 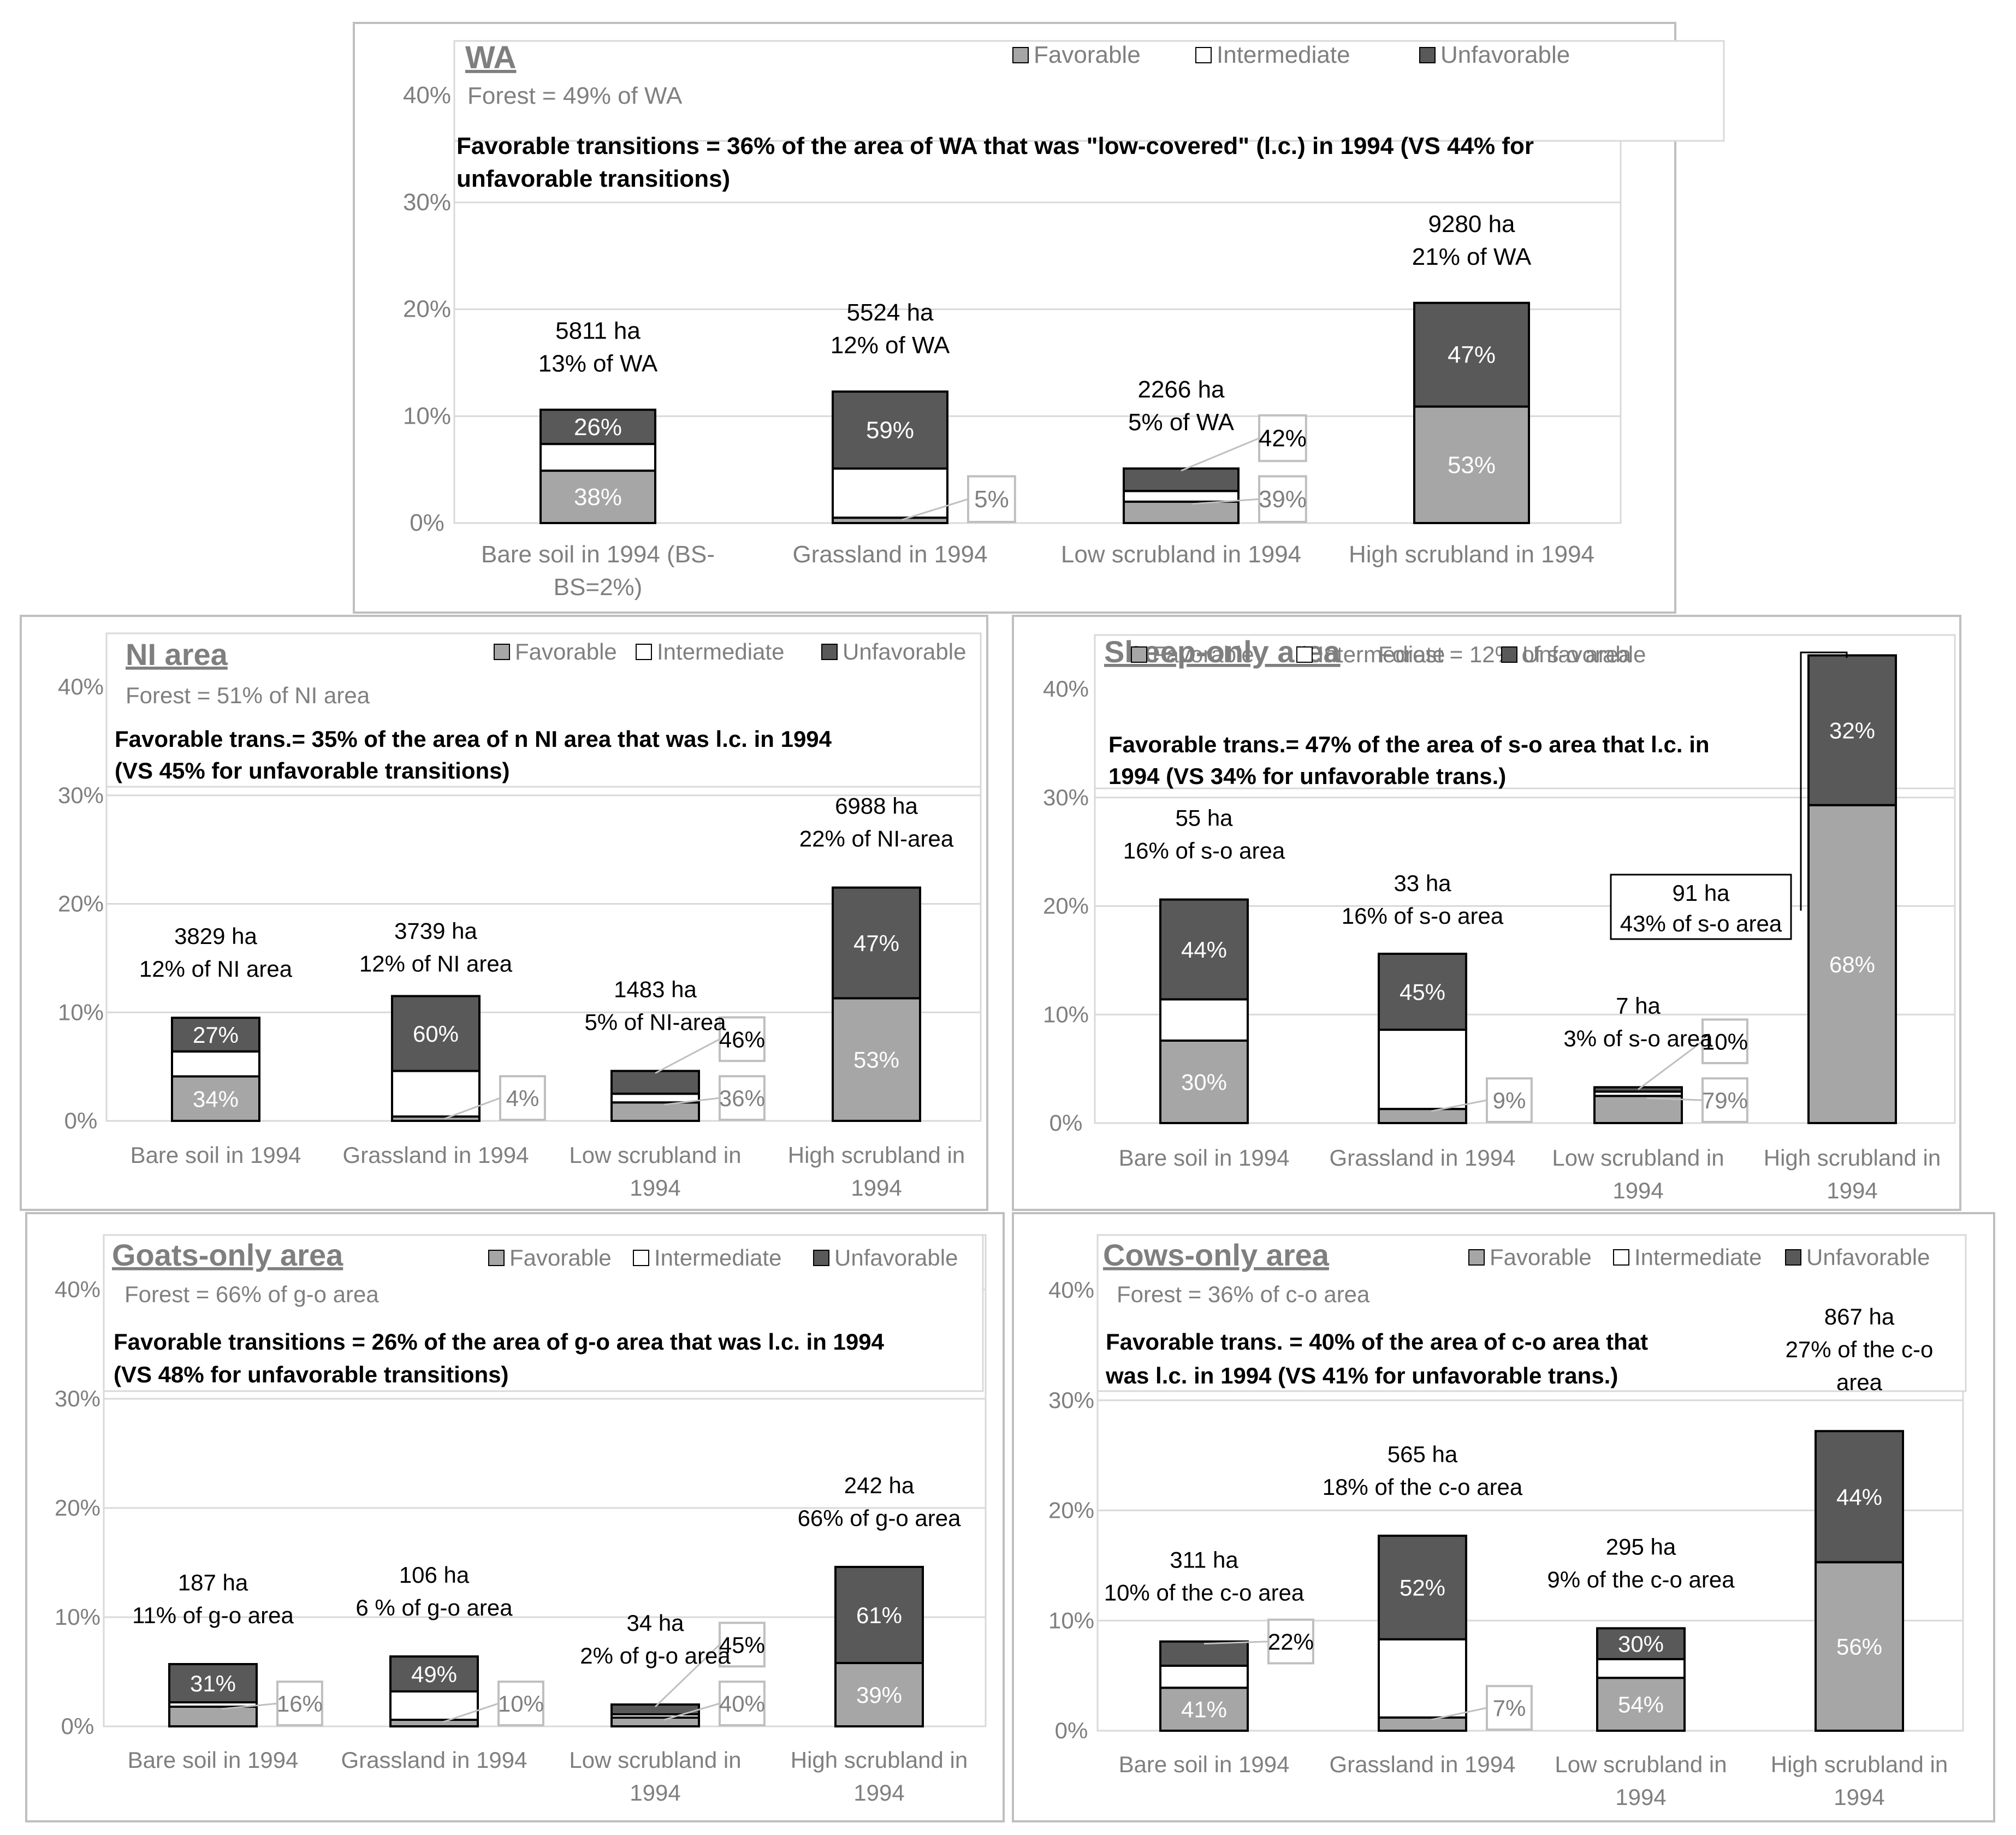 What do you see at coordinates (1641, 1705) in the screenshot?
I see `bar-label: 54%` at bounding box center [1641, 1705].